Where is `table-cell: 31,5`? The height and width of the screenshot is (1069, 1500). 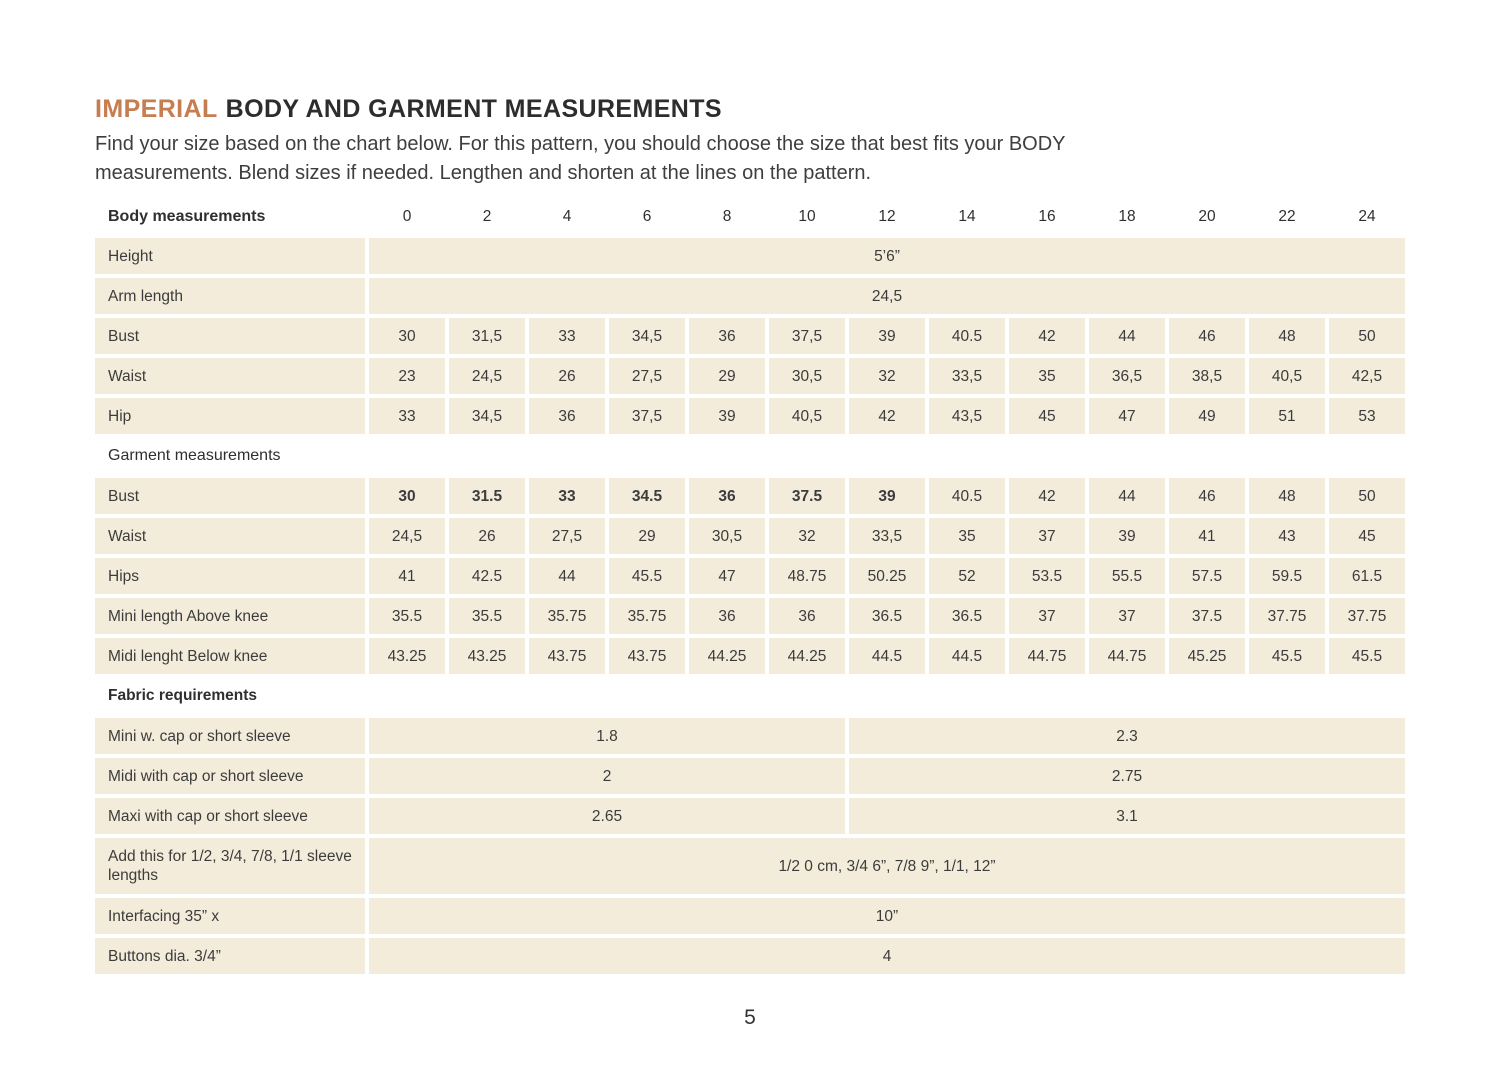
table-cell: 31,5 is located at coordinates (487, 336).